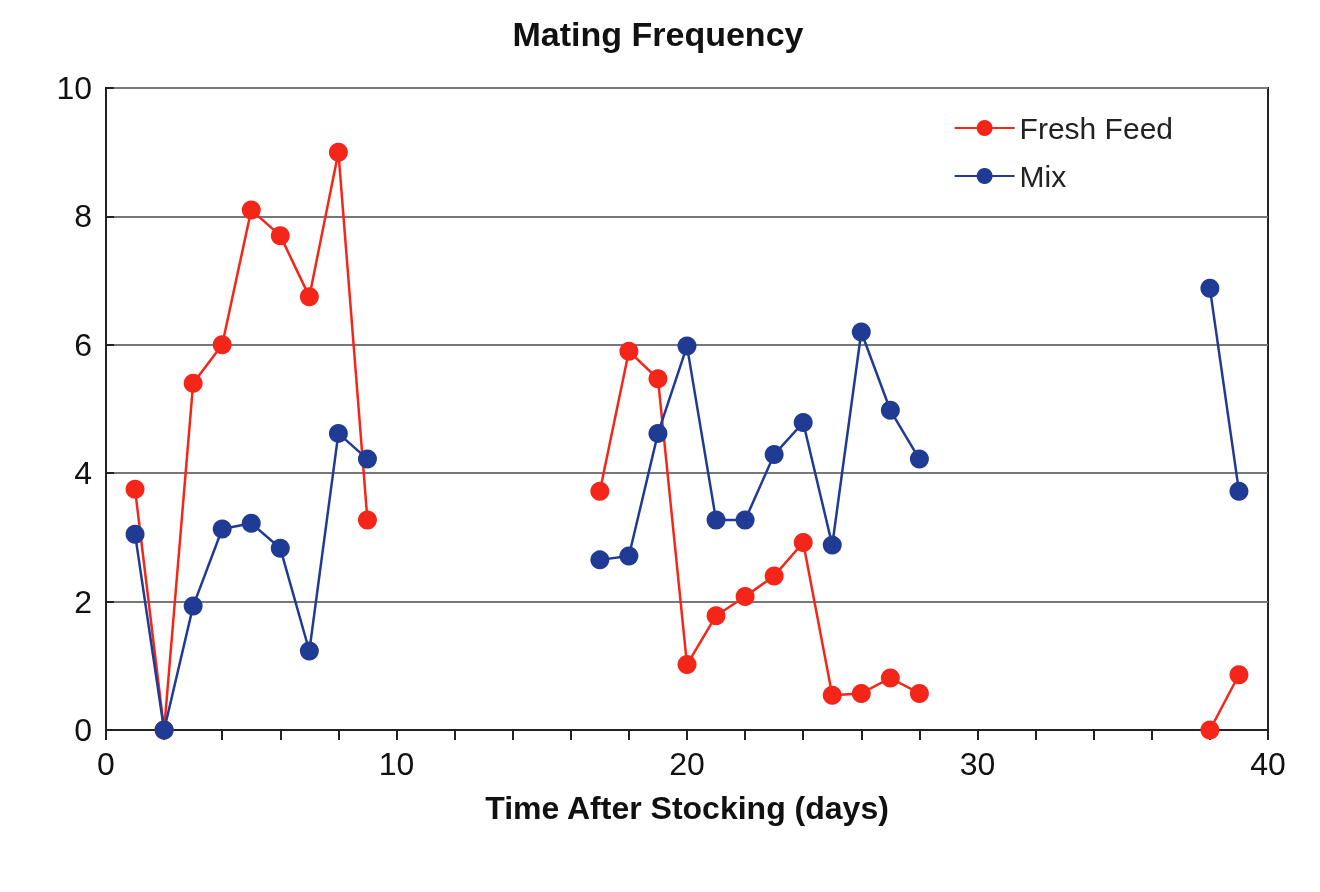 This screenshot has height=892, width=1320. What do you see at coordinates (1043, 176) in the screenshot?
I see `legend-label: Mix` at bounding box center [1043, 176].